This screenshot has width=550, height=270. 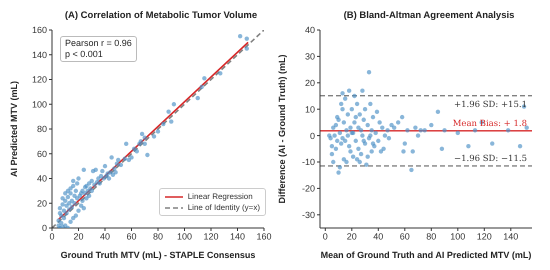 I want to click on x-axis-title: Mean of Ground Truth and AI Predicted MTV (mL), so click(x=426, y=255).